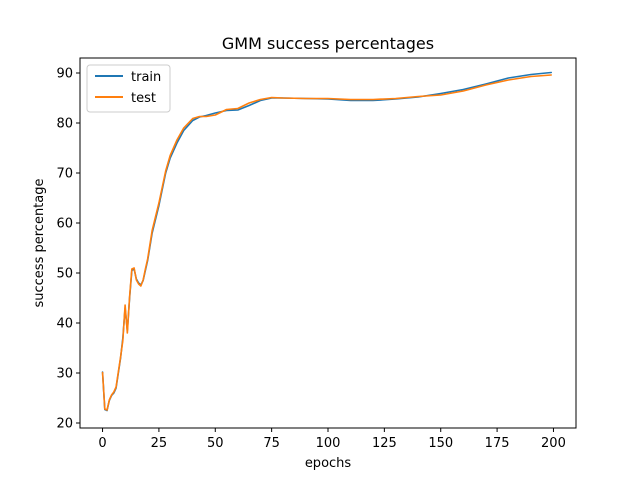 This screenshot has height=480, width=640. What do you see at coordinates (215, 443) in the screenshot?
I see `x-tick-label: 50` at bounding box center [215, 443].